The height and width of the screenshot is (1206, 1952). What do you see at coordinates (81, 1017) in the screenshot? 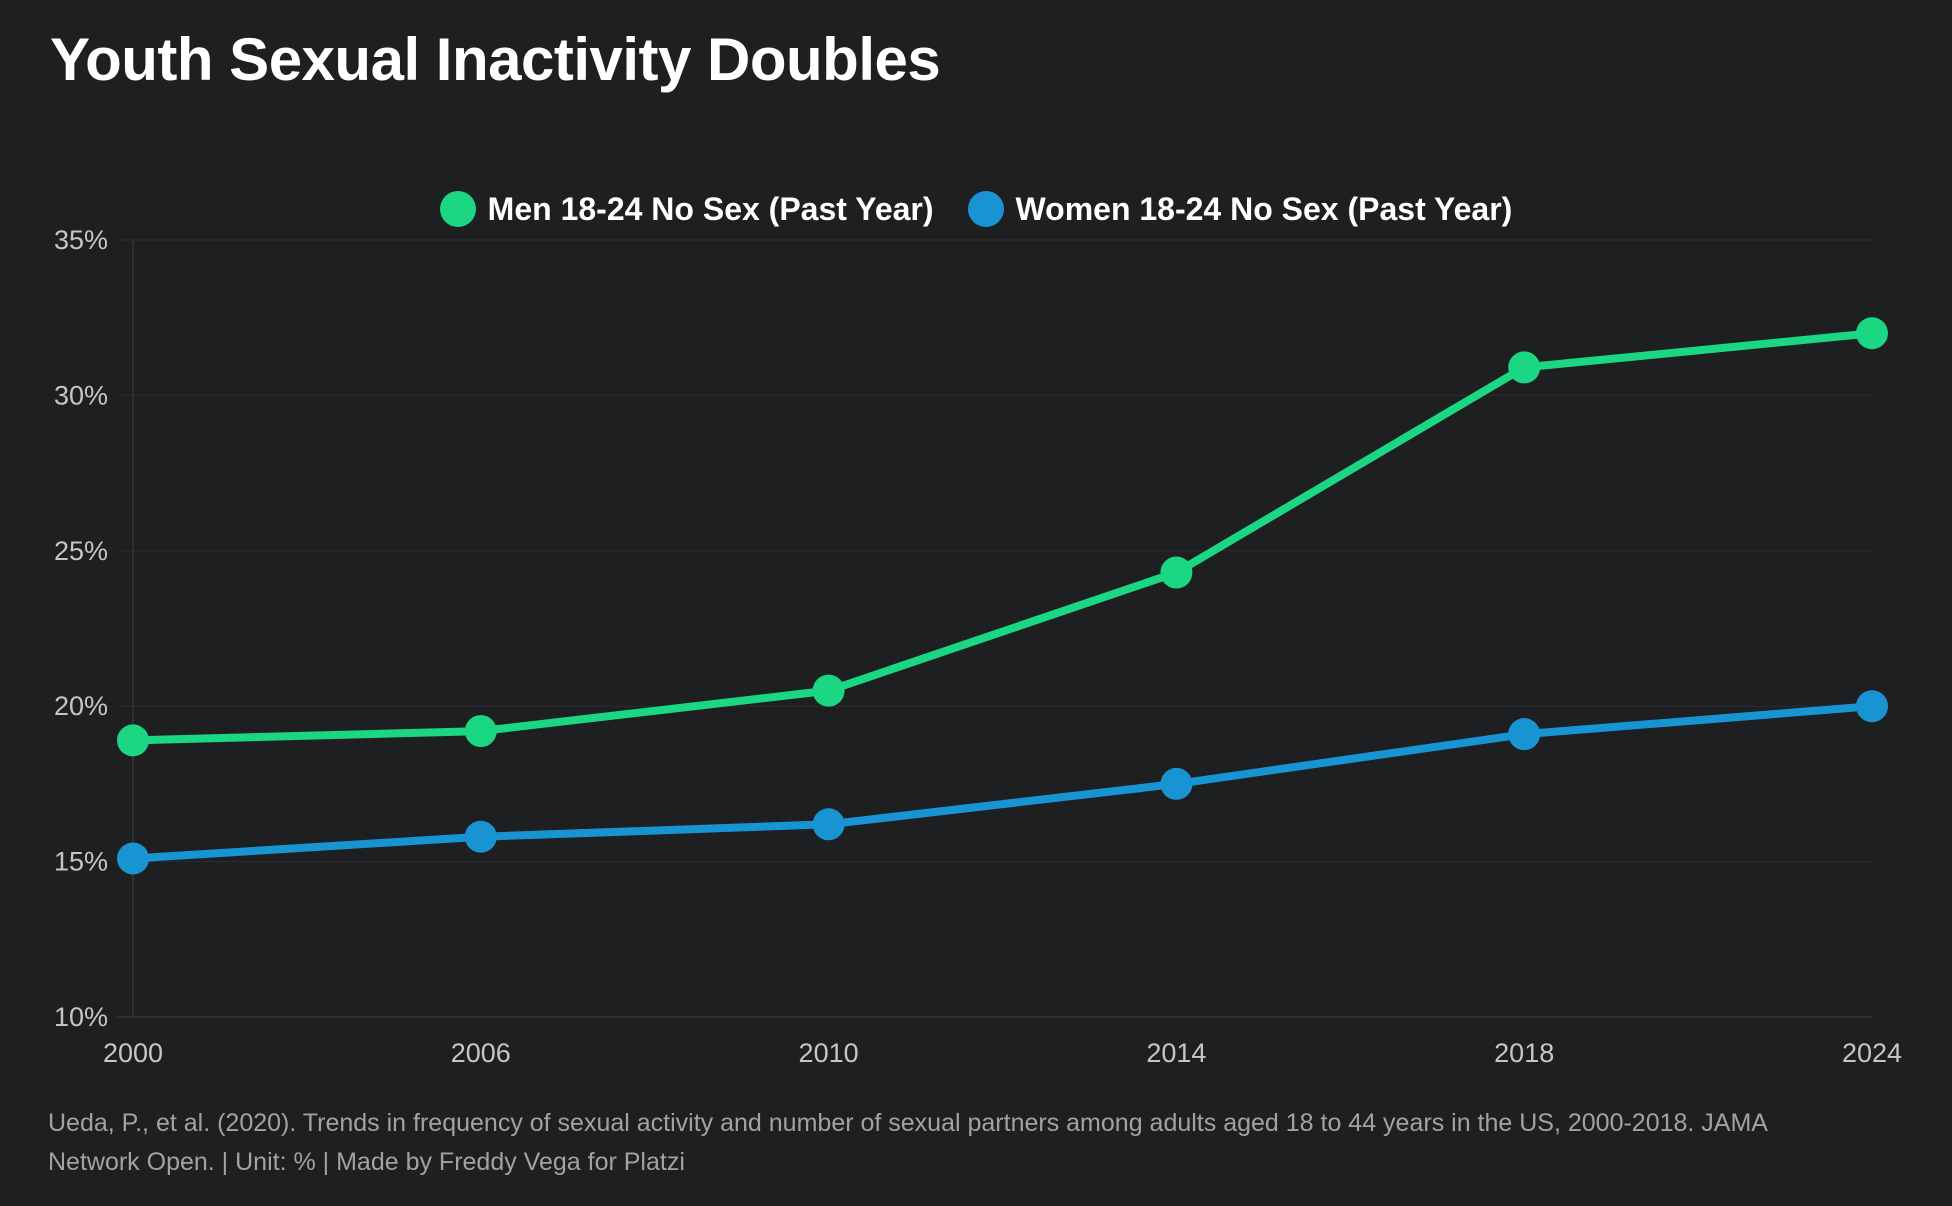
I see `y-tick-label-10: 10%` at bounding box center [81, 1017].